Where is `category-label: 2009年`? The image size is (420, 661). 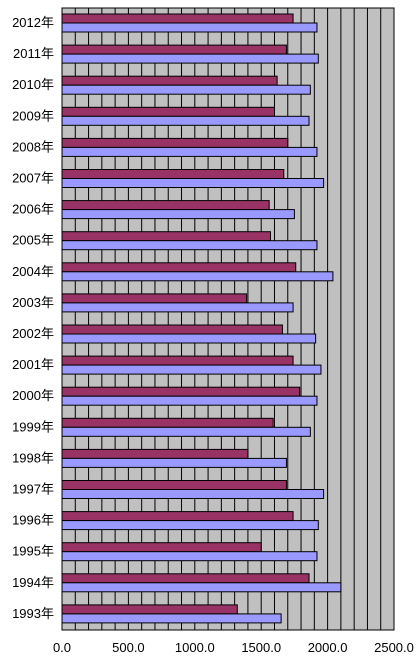
category-label: 2009年 is located at coordinates (33, 115).